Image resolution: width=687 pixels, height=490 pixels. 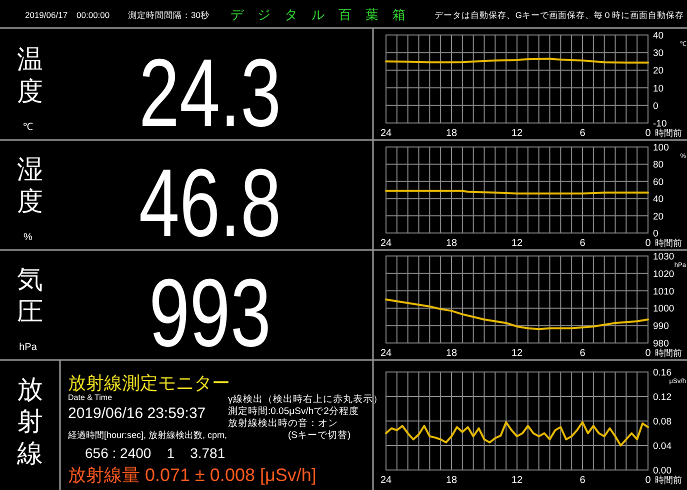 What do you see at coordinates (661, 326) in the screenshot?
I see `y-tick-label: 990` at bounding box center [661, 326].